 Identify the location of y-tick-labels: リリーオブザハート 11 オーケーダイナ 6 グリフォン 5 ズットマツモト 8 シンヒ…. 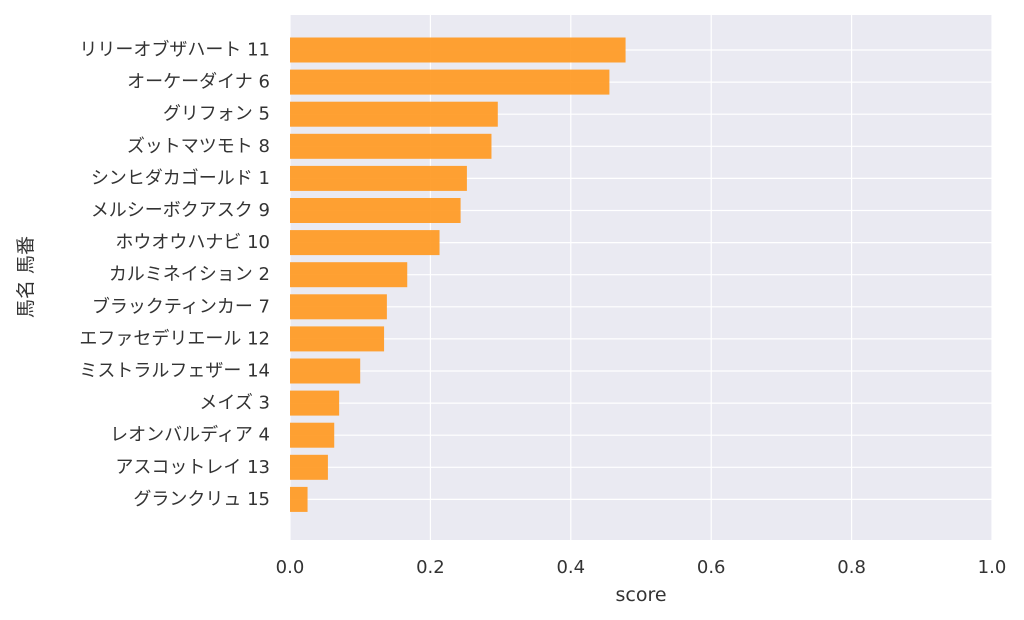
(174, 274).